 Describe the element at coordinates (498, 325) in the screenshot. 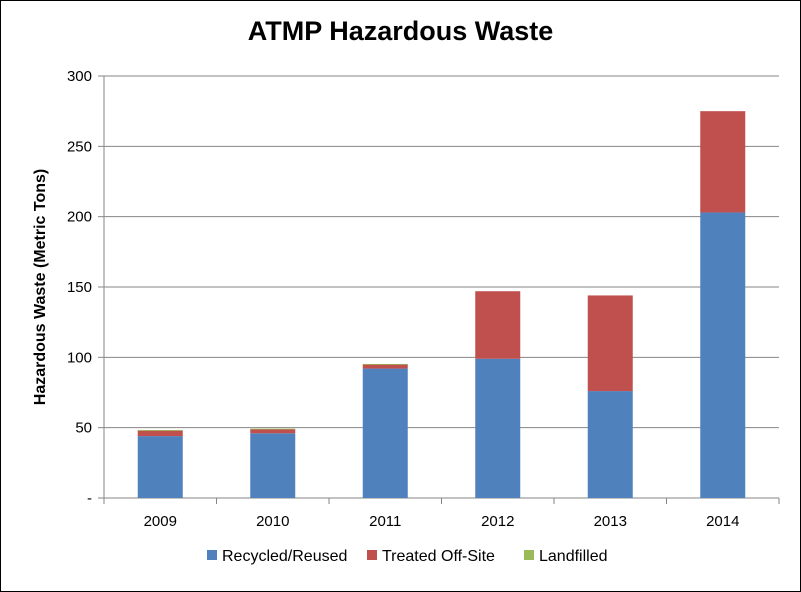

I see `bar-treated-off-site-2012` at that location.